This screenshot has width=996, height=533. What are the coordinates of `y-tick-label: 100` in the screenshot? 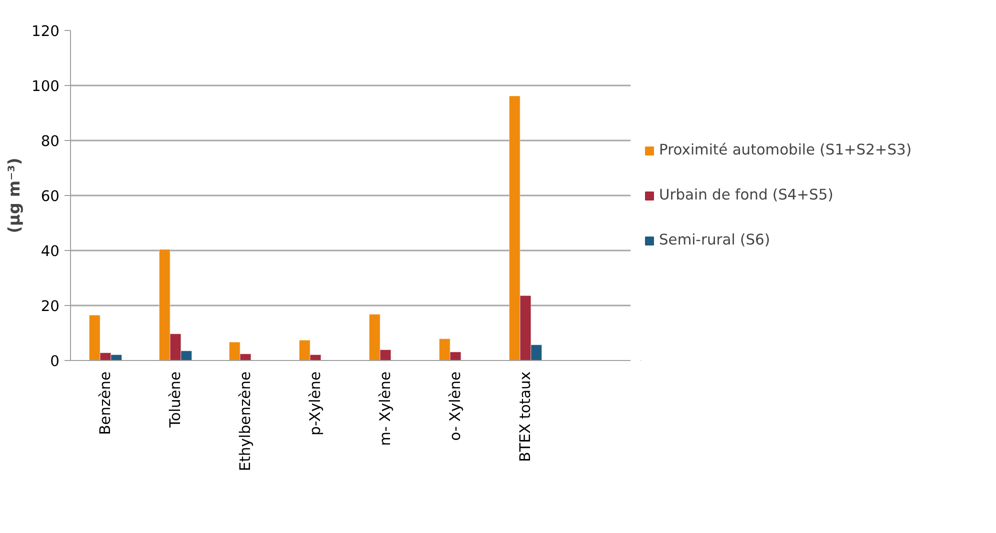 It's located at (46, 86).